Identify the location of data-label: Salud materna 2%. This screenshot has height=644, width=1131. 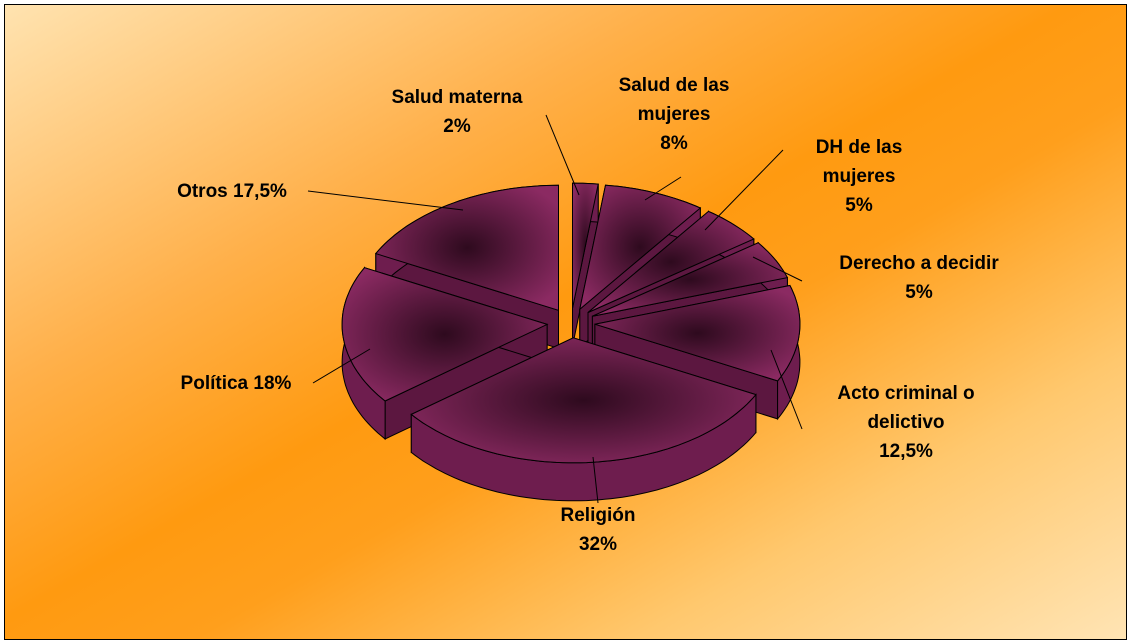
(457, 112).